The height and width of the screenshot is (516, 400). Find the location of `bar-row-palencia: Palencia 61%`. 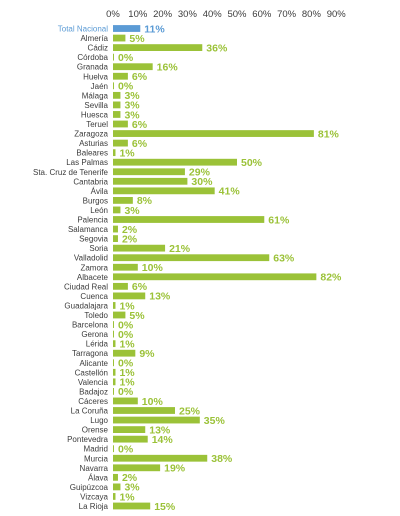

bar-row-palencia: Palencia 61% is located at coordinates (183, 220).